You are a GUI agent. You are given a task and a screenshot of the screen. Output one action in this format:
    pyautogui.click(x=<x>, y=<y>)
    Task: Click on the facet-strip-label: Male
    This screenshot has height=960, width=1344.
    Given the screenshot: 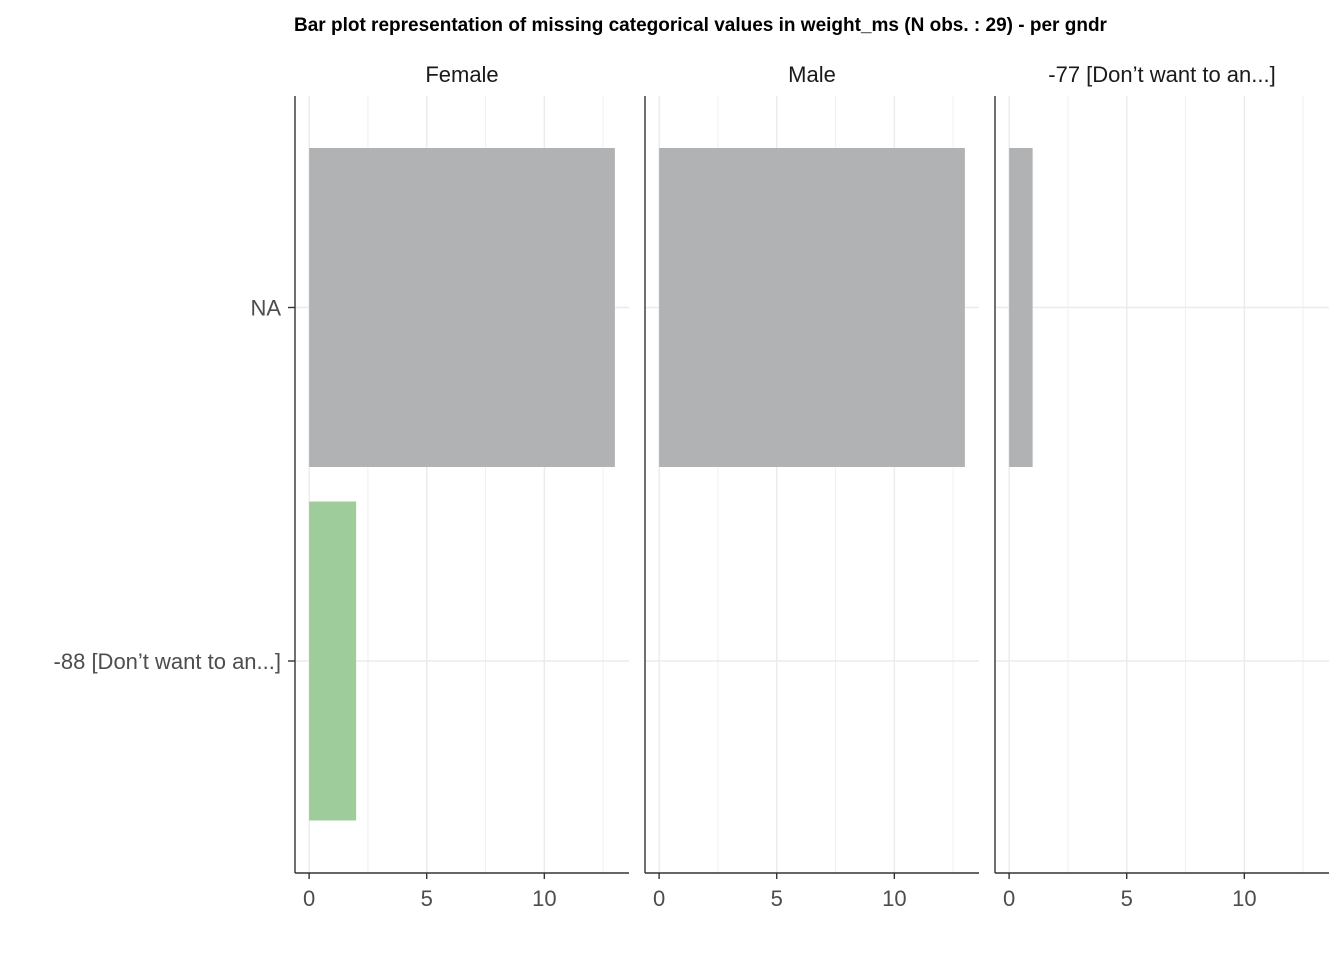 What is the action you would take?
    pyautogui.click(x=812, y=74)
    